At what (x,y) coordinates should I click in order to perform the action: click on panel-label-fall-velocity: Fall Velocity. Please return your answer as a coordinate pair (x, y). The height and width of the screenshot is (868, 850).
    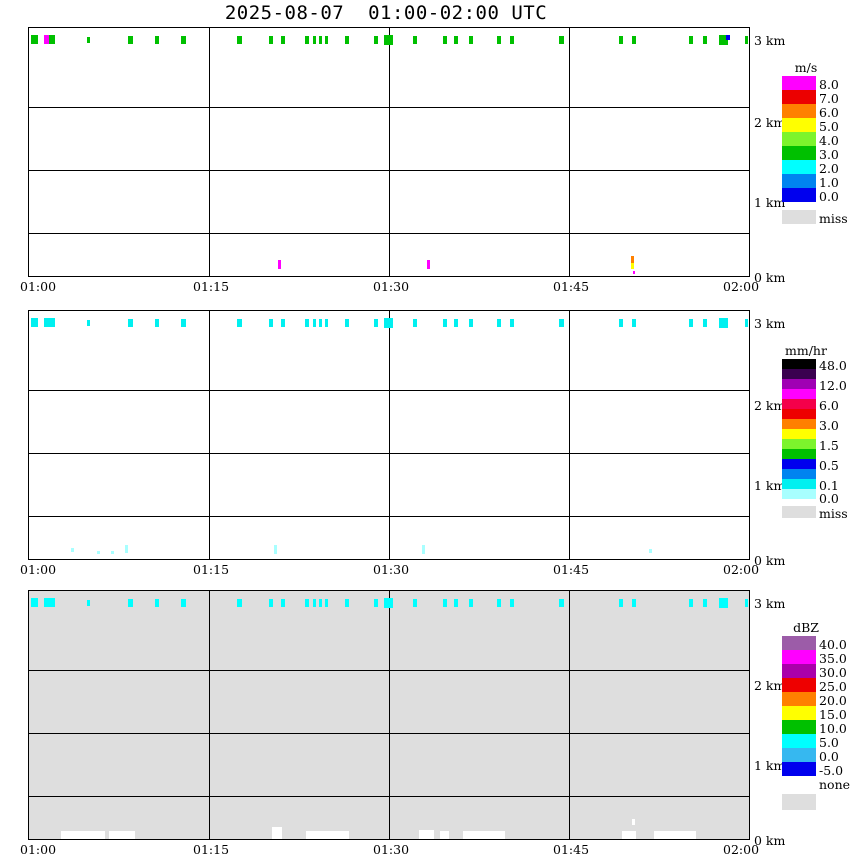
    Looking at the image, I should click on (38, 145).